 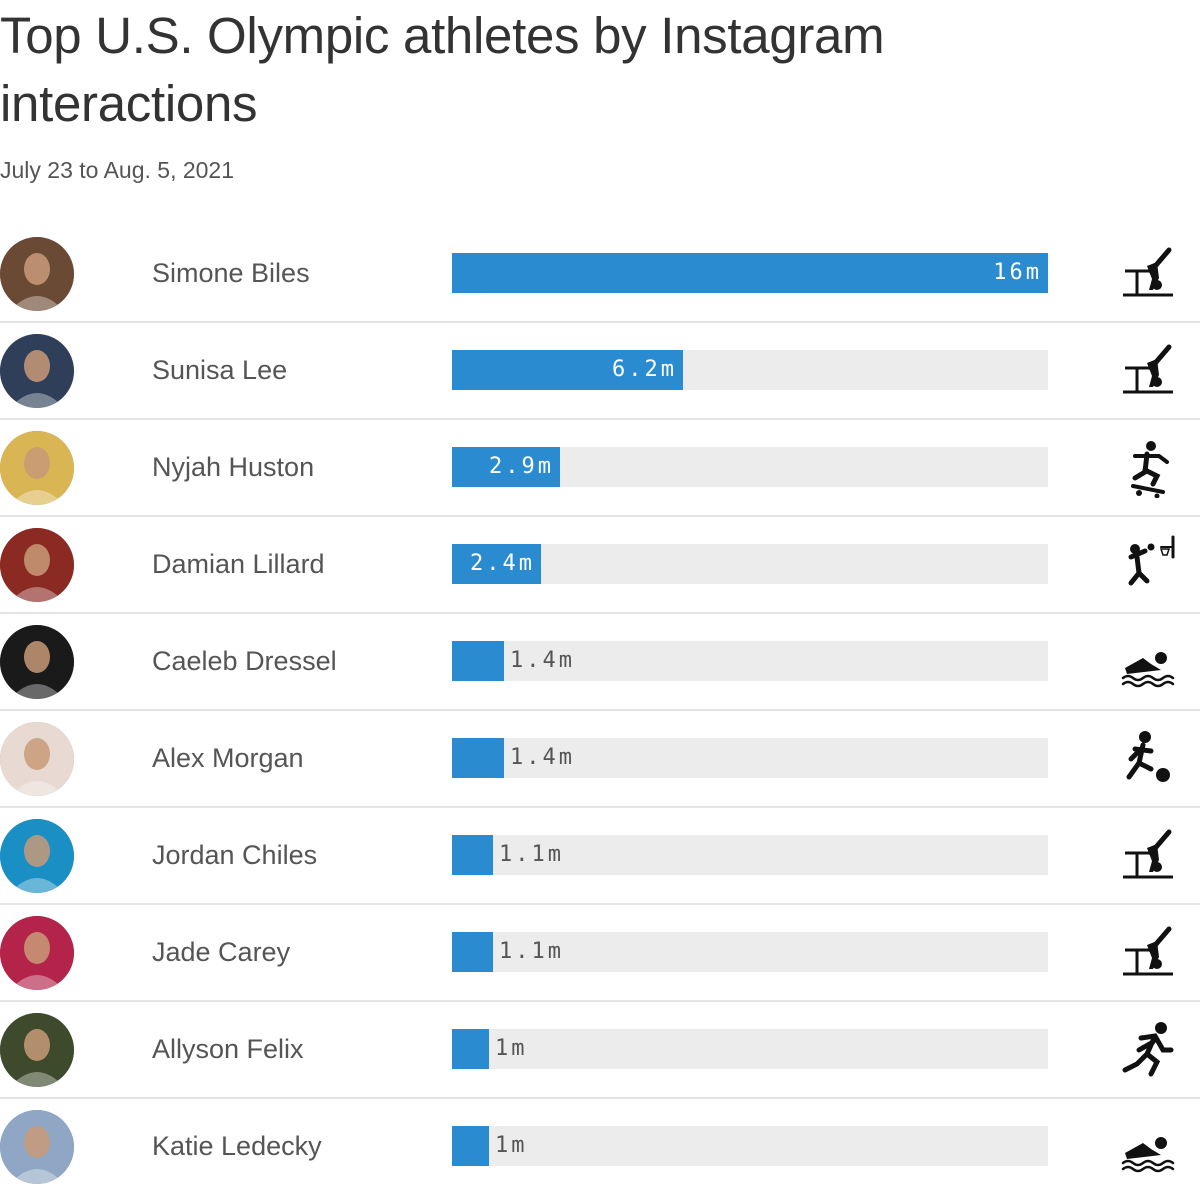 What do you see at coordinates (1148, 565) in the screenshot?
I see `basketball-icon` at bounding box center [1148, 565].